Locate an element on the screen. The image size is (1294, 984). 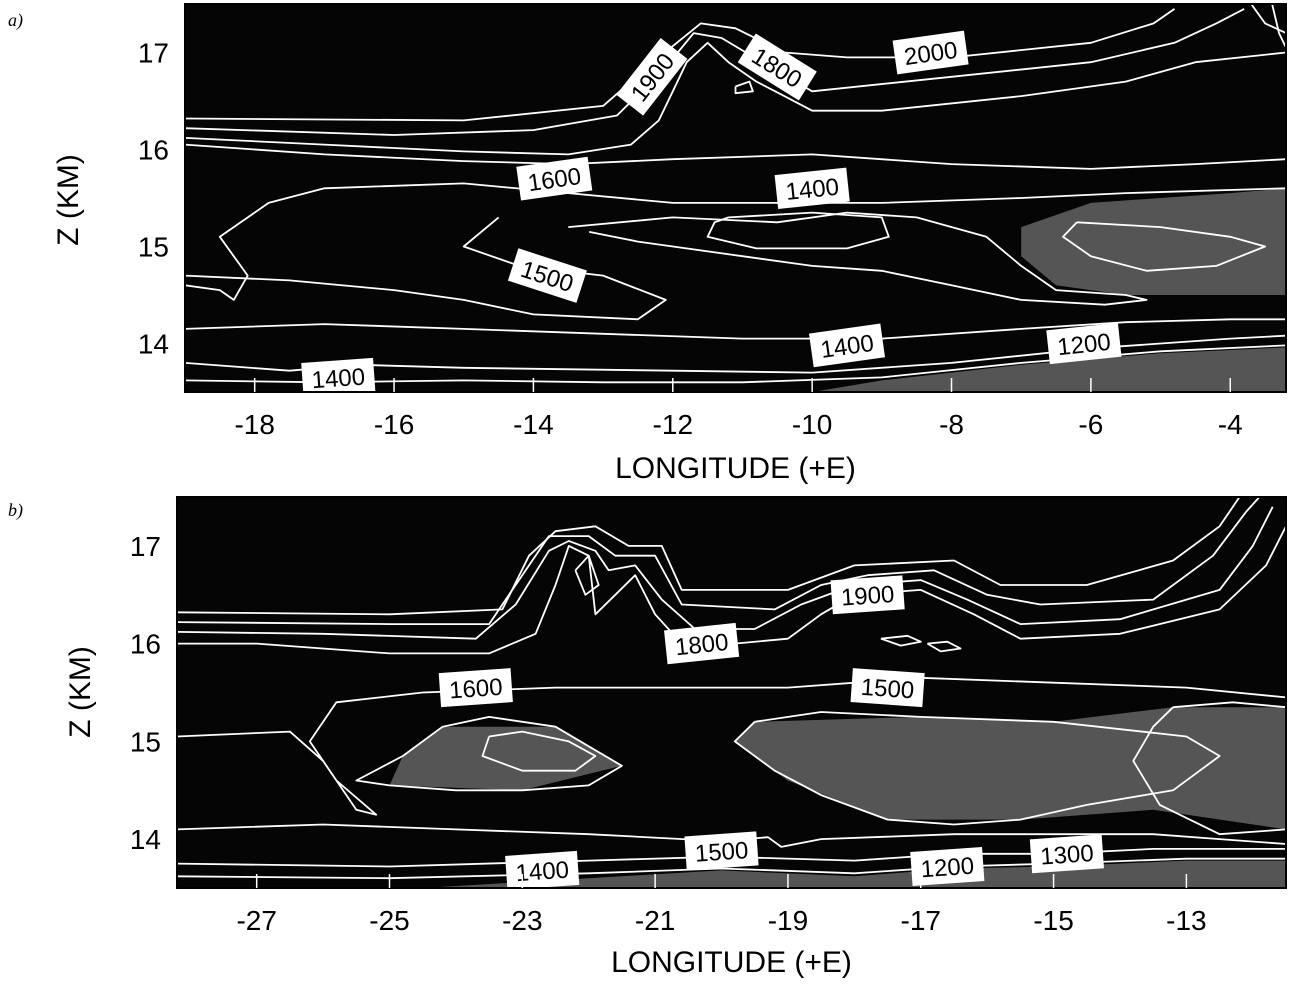
x-tick-label: -14 is located at coordinates (533, 424).